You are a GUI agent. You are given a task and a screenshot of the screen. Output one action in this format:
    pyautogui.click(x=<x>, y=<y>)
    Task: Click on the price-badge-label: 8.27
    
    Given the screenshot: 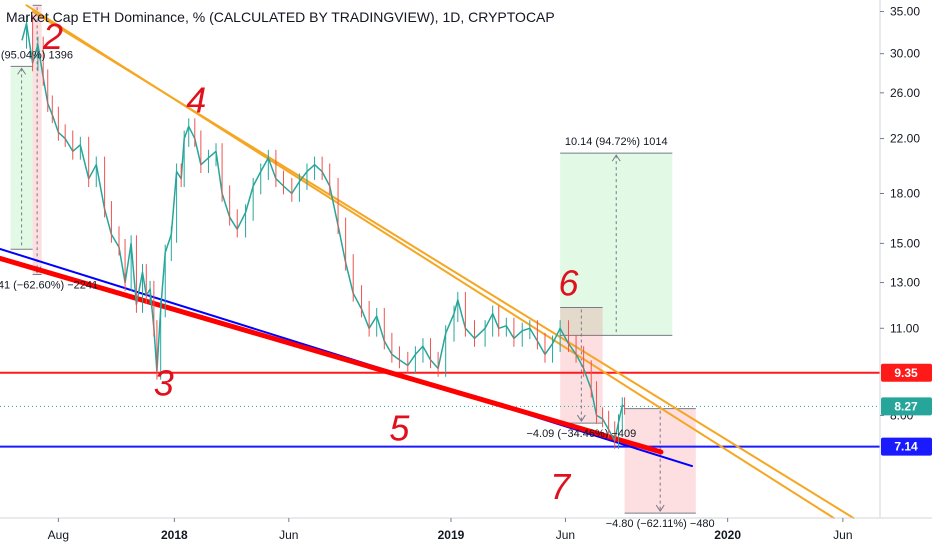 What is the action you would take?
    pyautogui.click(x=906, y=406)
    